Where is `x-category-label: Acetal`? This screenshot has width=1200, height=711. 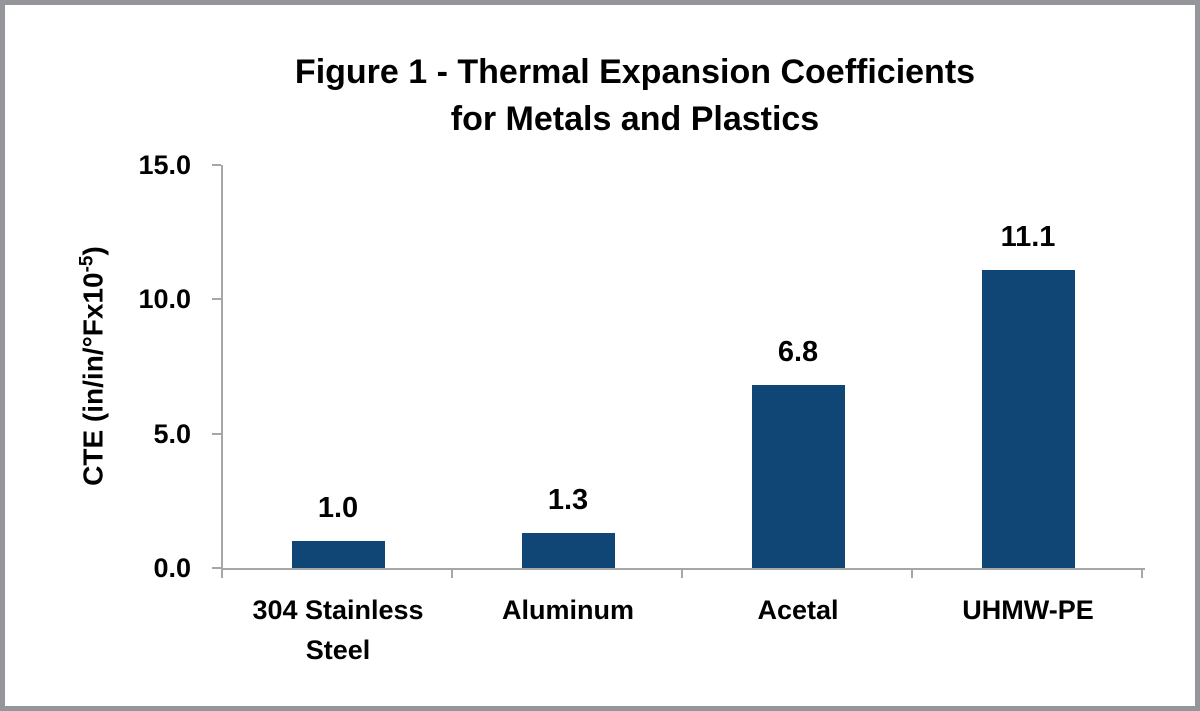
x-category-label: Acetal is located at coordinates (798, 610).